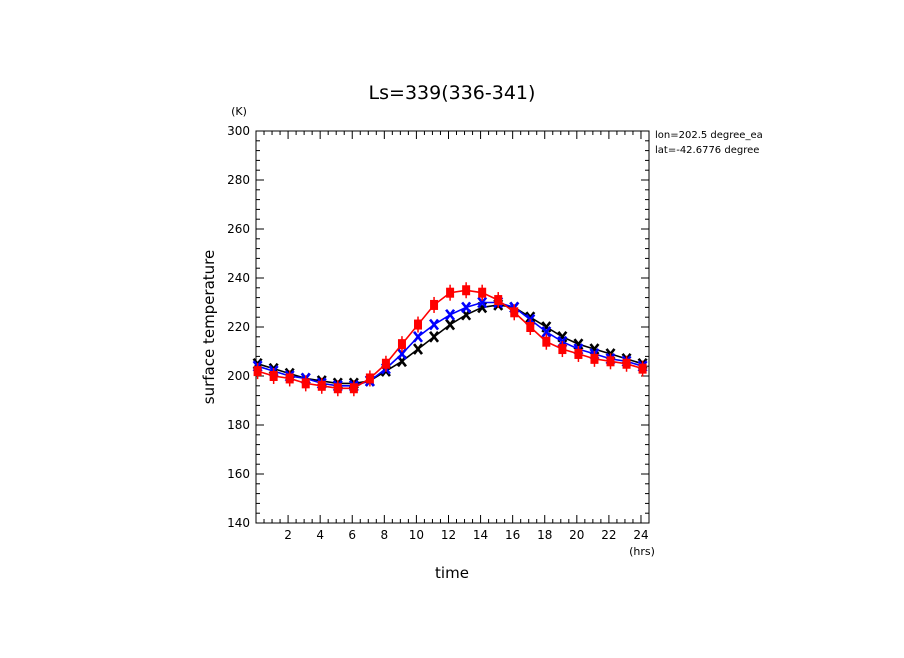 The width and height of the screenshot is (904, 658). What do you see at coordinates (642, 551) in the screenshot?
I see `x-axis-unit: (hrs)` at bounding box center [642, 551].